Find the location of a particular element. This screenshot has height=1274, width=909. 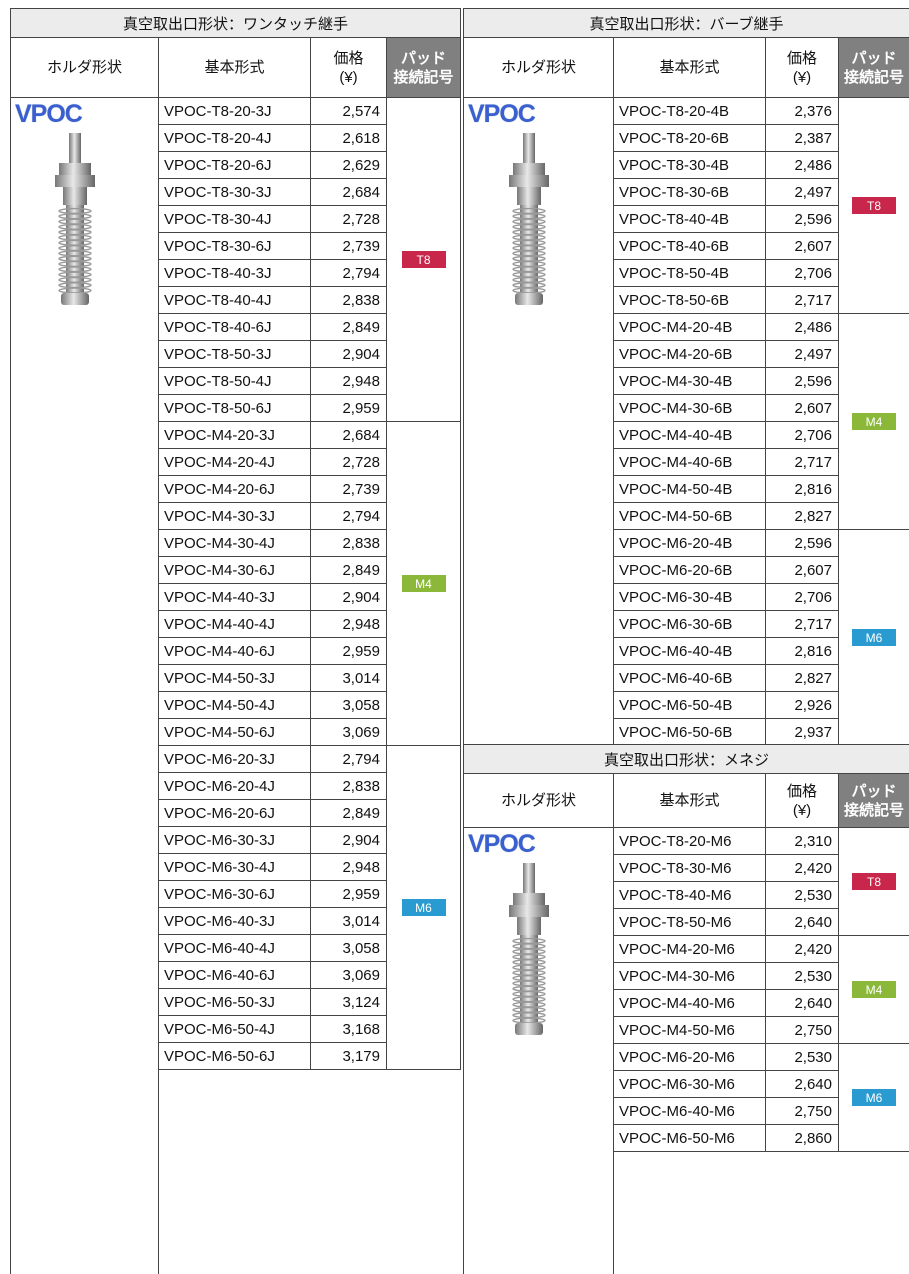

section-title: 真空取出口形状：メネジ is located at coordinates (686, 759).